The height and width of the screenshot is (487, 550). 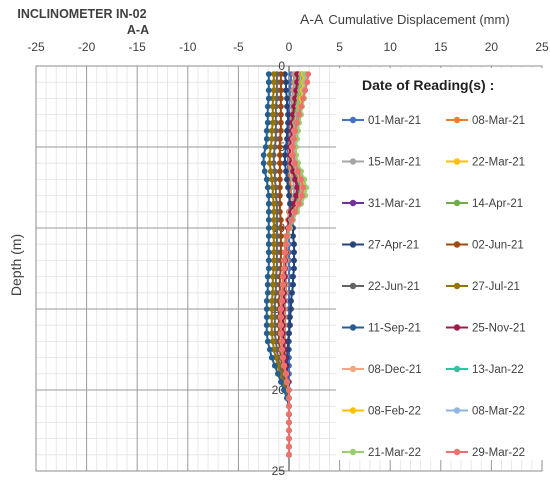 I want to click on legend-item: 11-Sep-21, so click(x=381, y=329).